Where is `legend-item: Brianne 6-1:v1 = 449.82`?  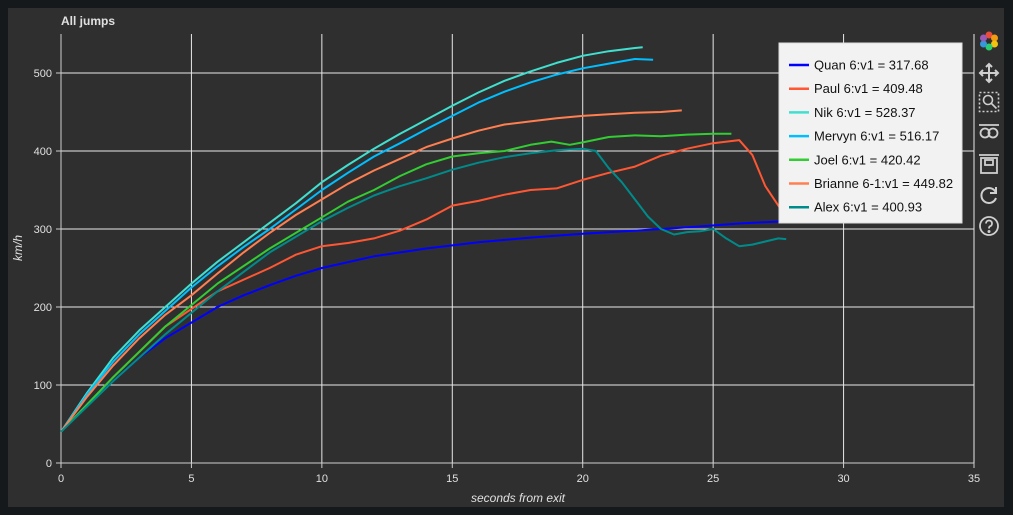 legend-item: Brianne 6-1:v1 = 449.82 is located at coordinates (871, 183).